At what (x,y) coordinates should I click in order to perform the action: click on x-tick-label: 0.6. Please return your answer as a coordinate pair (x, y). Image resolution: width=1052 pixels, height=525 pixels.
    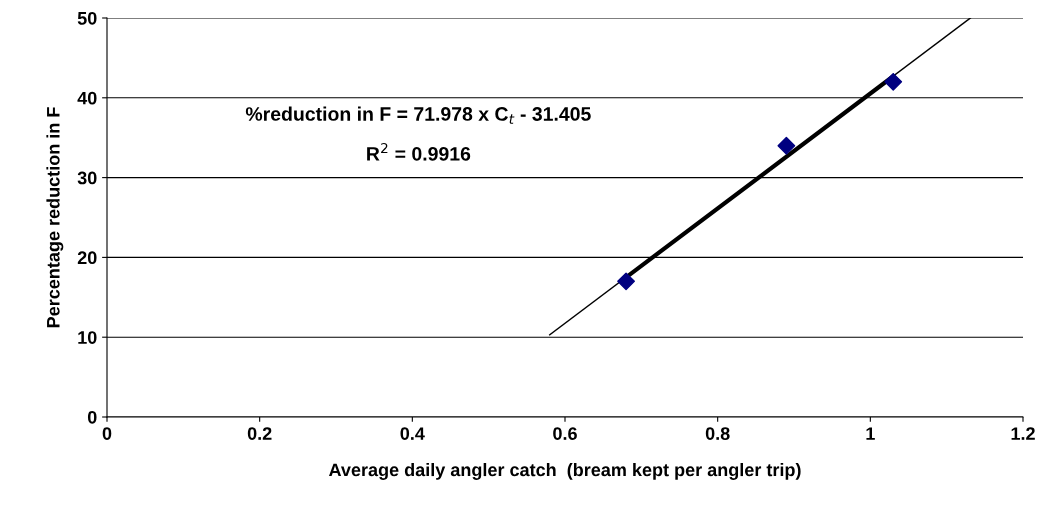
    Looking at the image, I should click on (565, 433).